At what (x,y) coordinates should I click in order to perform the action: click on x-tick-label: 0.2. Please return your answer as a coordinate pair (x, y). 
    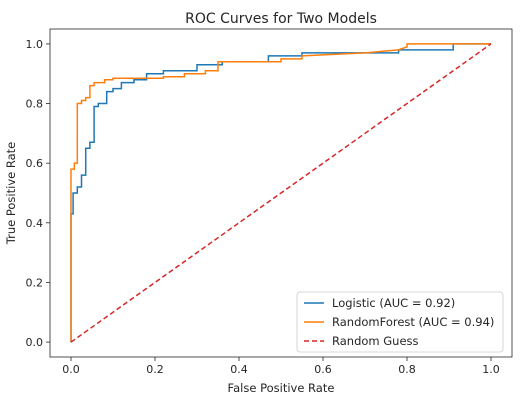
    Looking at the image, I should click on (155, 369).